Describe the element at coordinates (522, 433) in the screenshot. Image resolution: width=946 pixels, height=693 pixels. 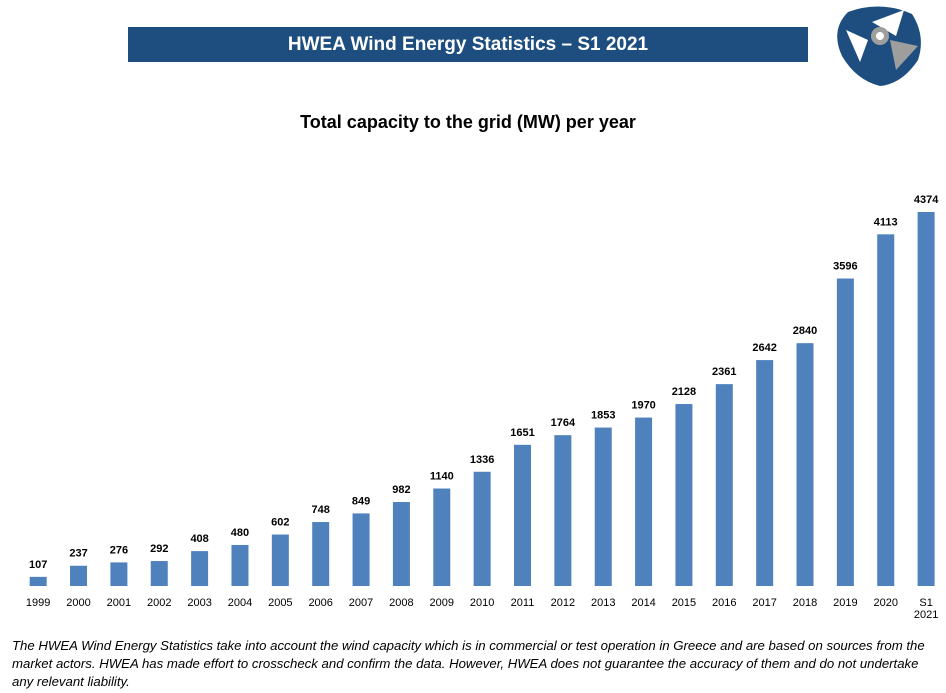
I see `value-label: 1651` at that location.